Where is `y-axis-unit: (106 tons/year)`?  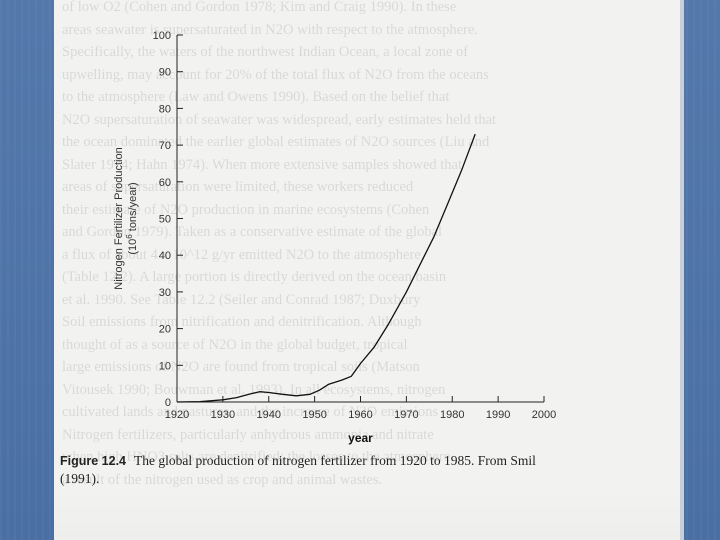
y-axis-unit: (106 tons/year) is located at coordinates (132, 218).